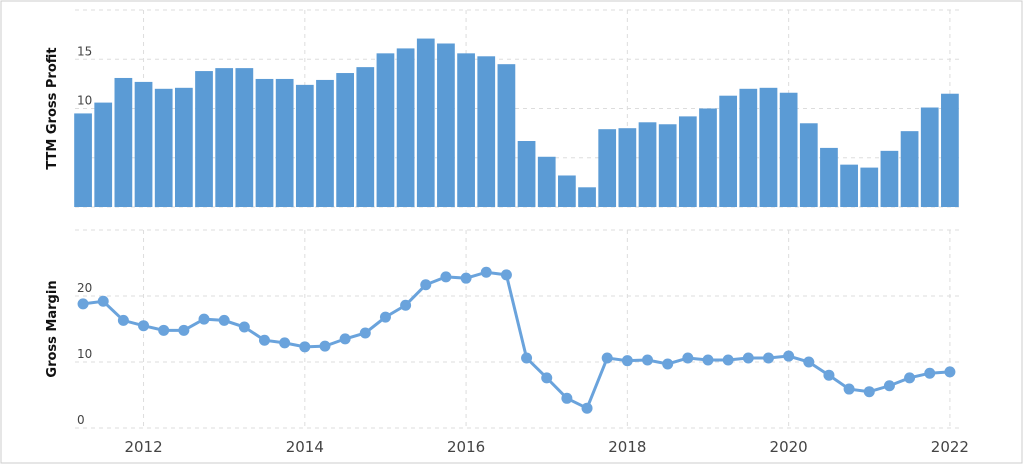 This screenshot has width=1024, height=465. Describe the element at coordinates (52, 328) in the screenshot. I see `y-axis-title: Gross Margin` at that location.